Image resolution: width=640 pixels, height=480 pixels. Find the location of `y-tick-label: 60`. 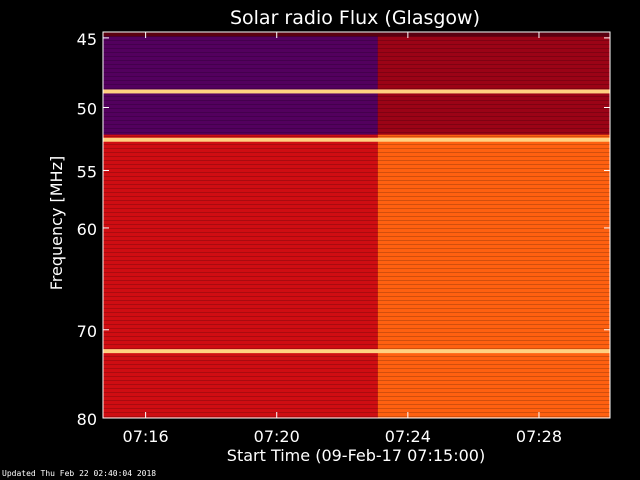

y-tick-label: 60 is located at coordinates (87, 229).